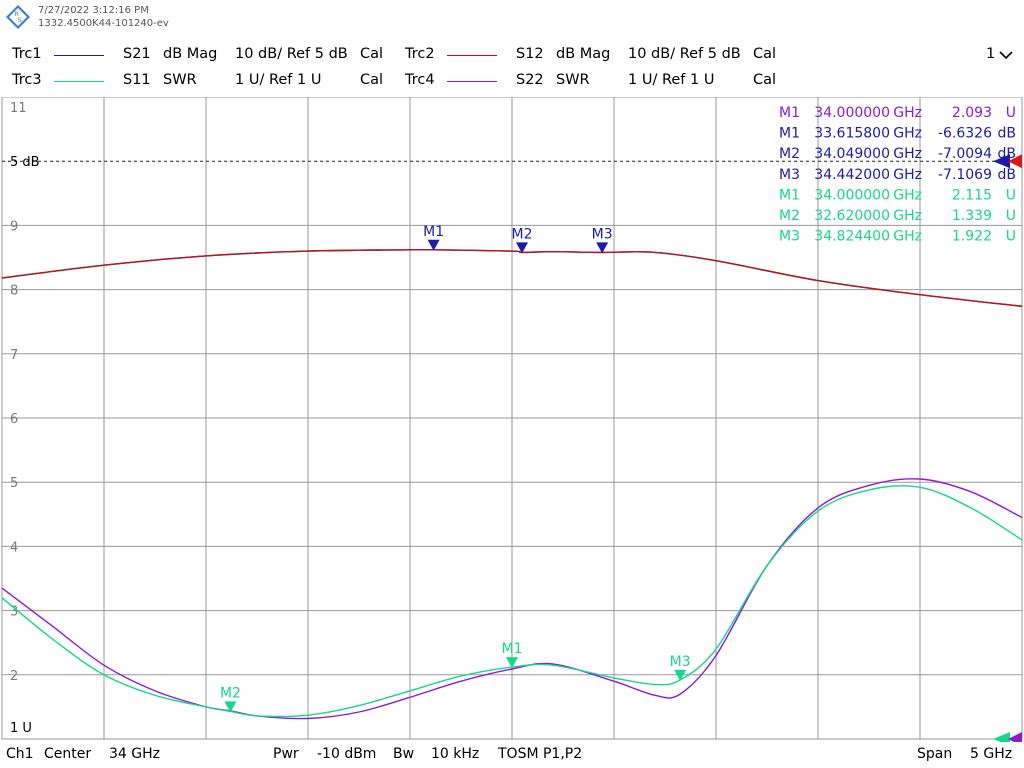 Image resolution: width=1024 pixels, height=768 pixels. Describe the element at coordinates (103, 23) in the screenshot. I see `device-id: 1332.4500K44-101240-ev` at that location.